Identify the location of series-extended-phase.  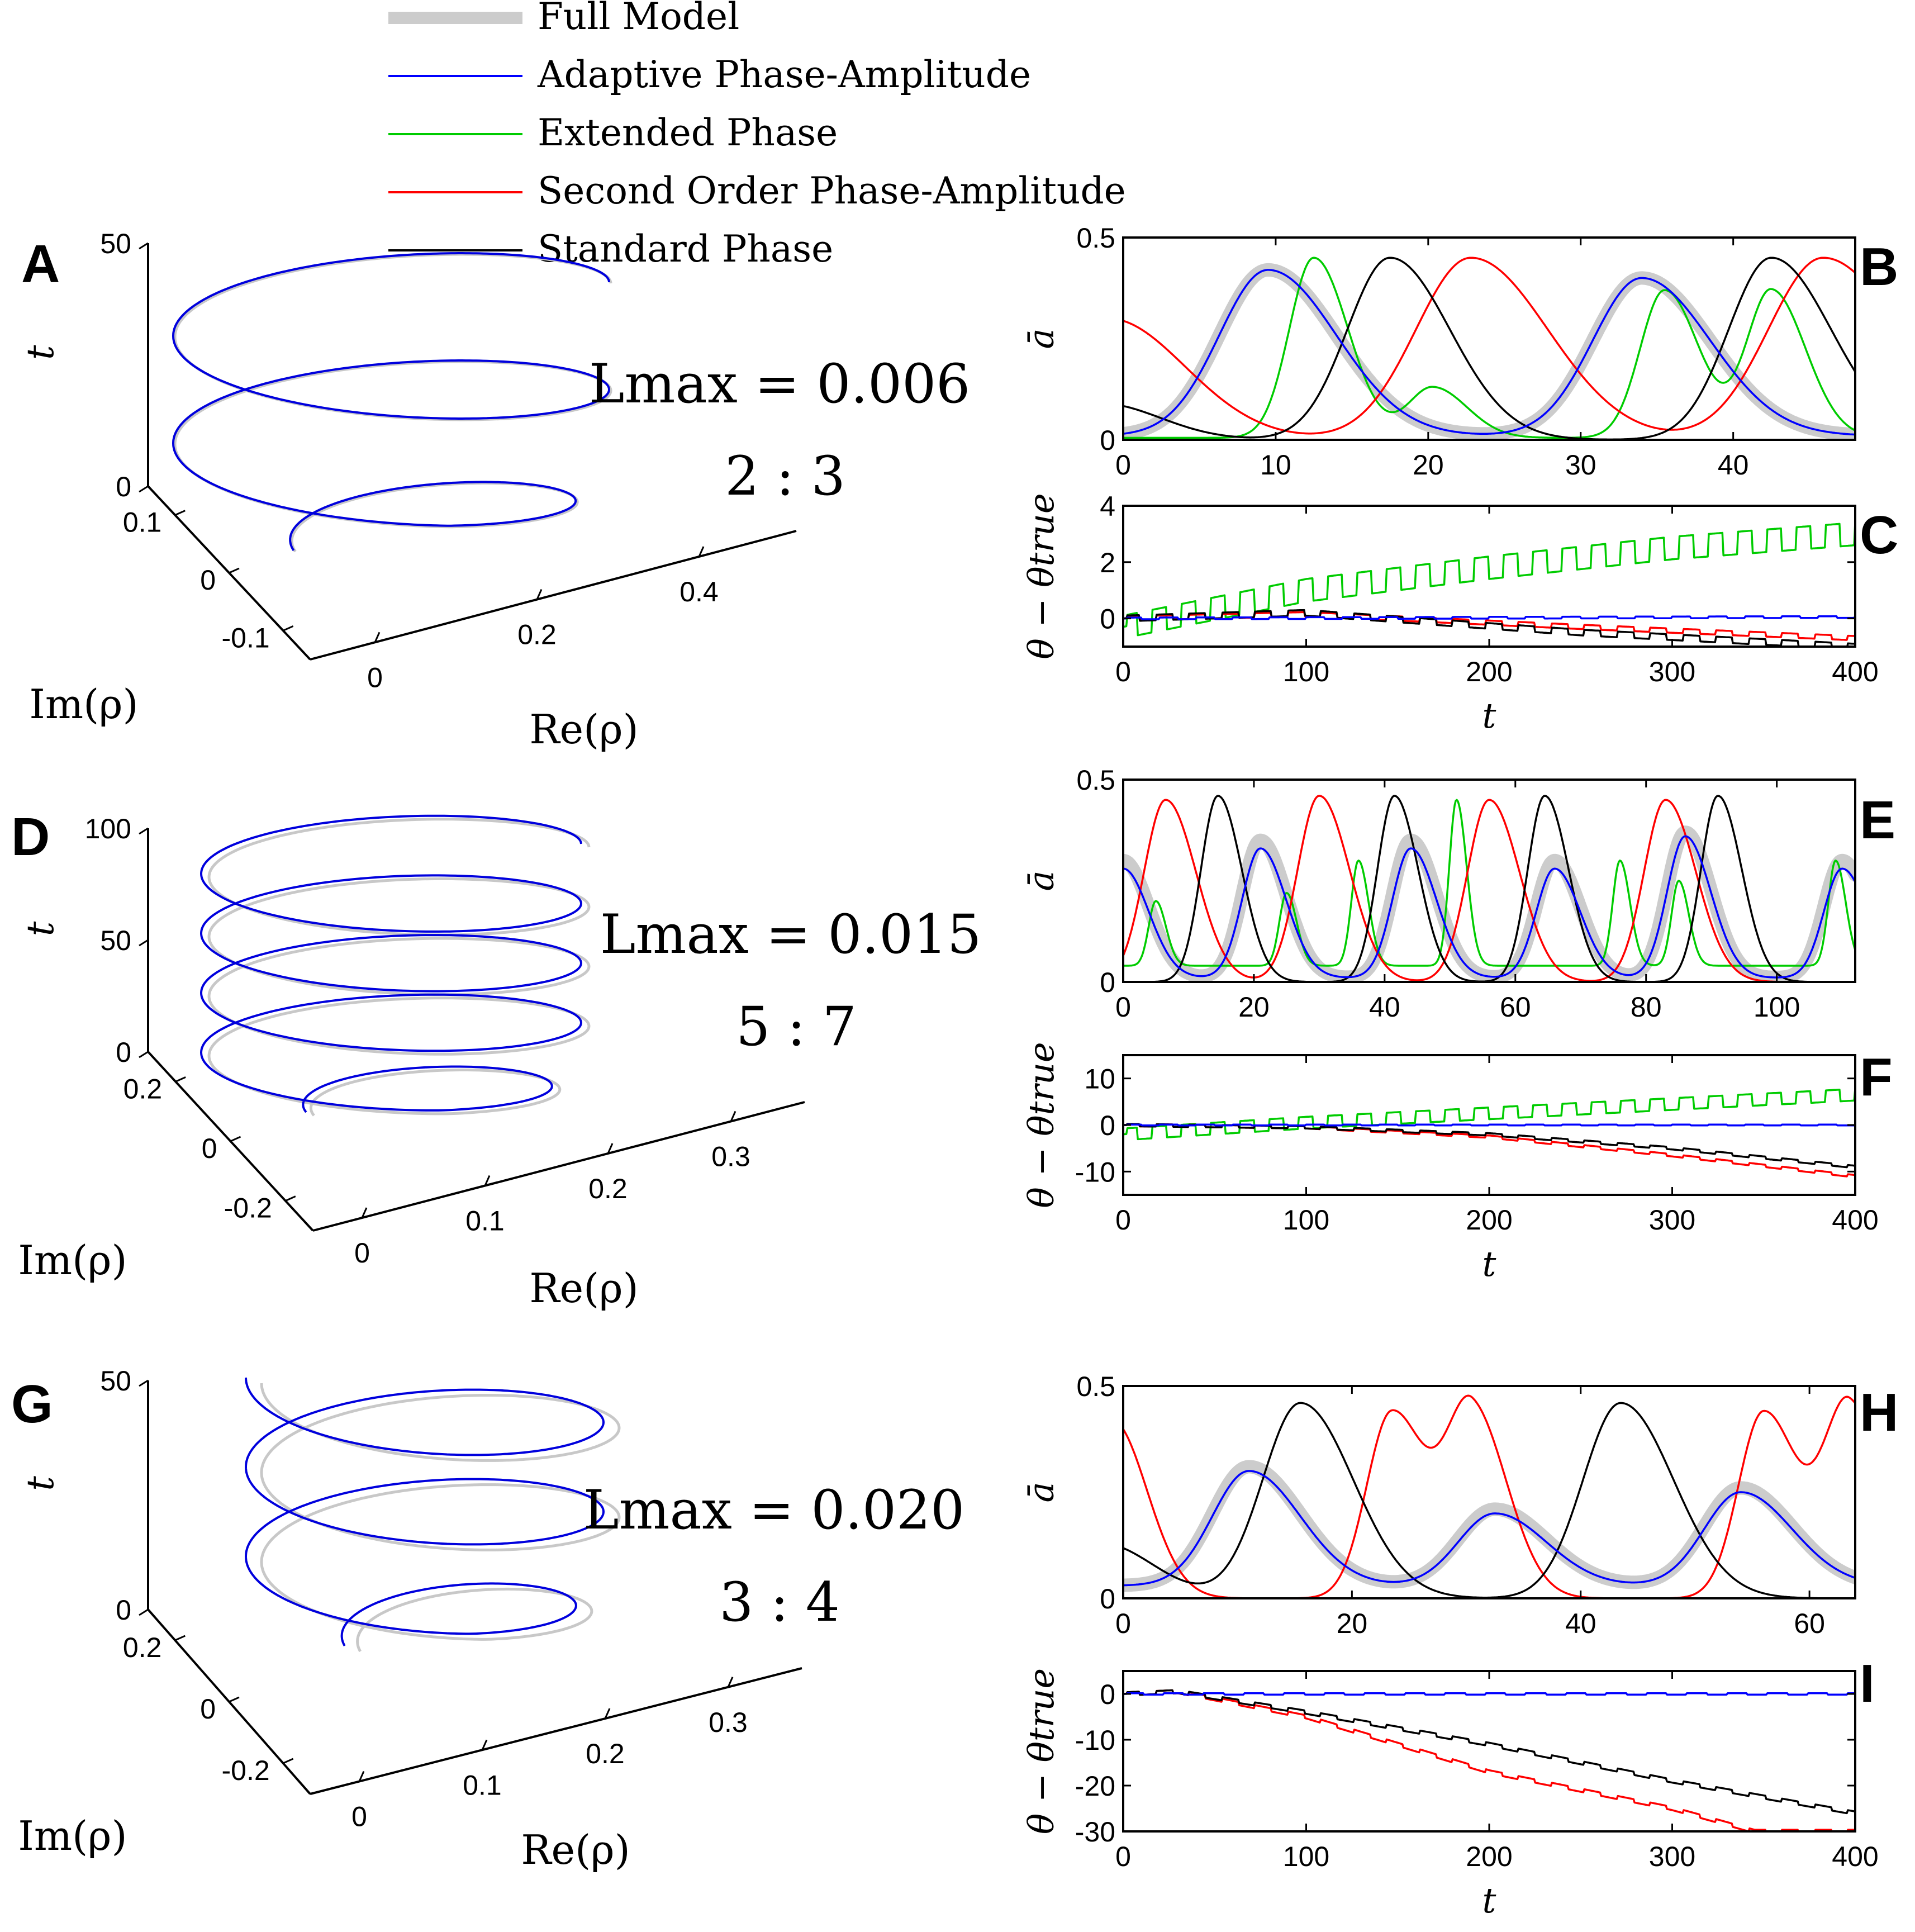
(1489, 348).